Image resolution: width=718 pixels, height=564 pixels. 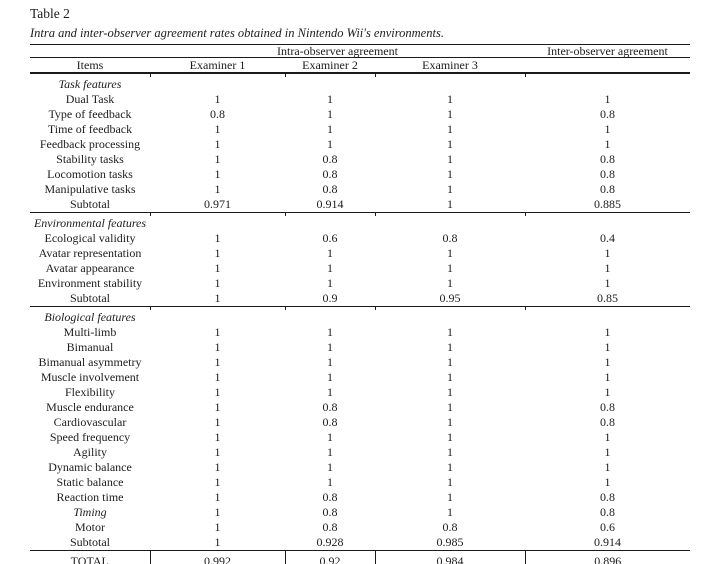 I want to click on value-cell: 0.971, so click(x=217, y=204).